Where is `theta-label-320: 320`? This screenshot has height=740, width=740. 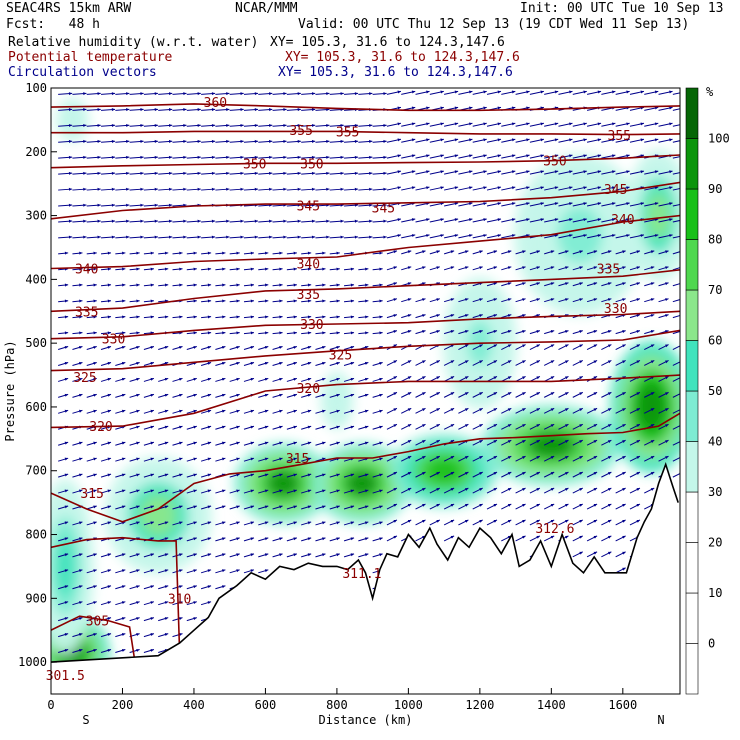 theta-label-320: 320 is located at coordinates (308, 389).